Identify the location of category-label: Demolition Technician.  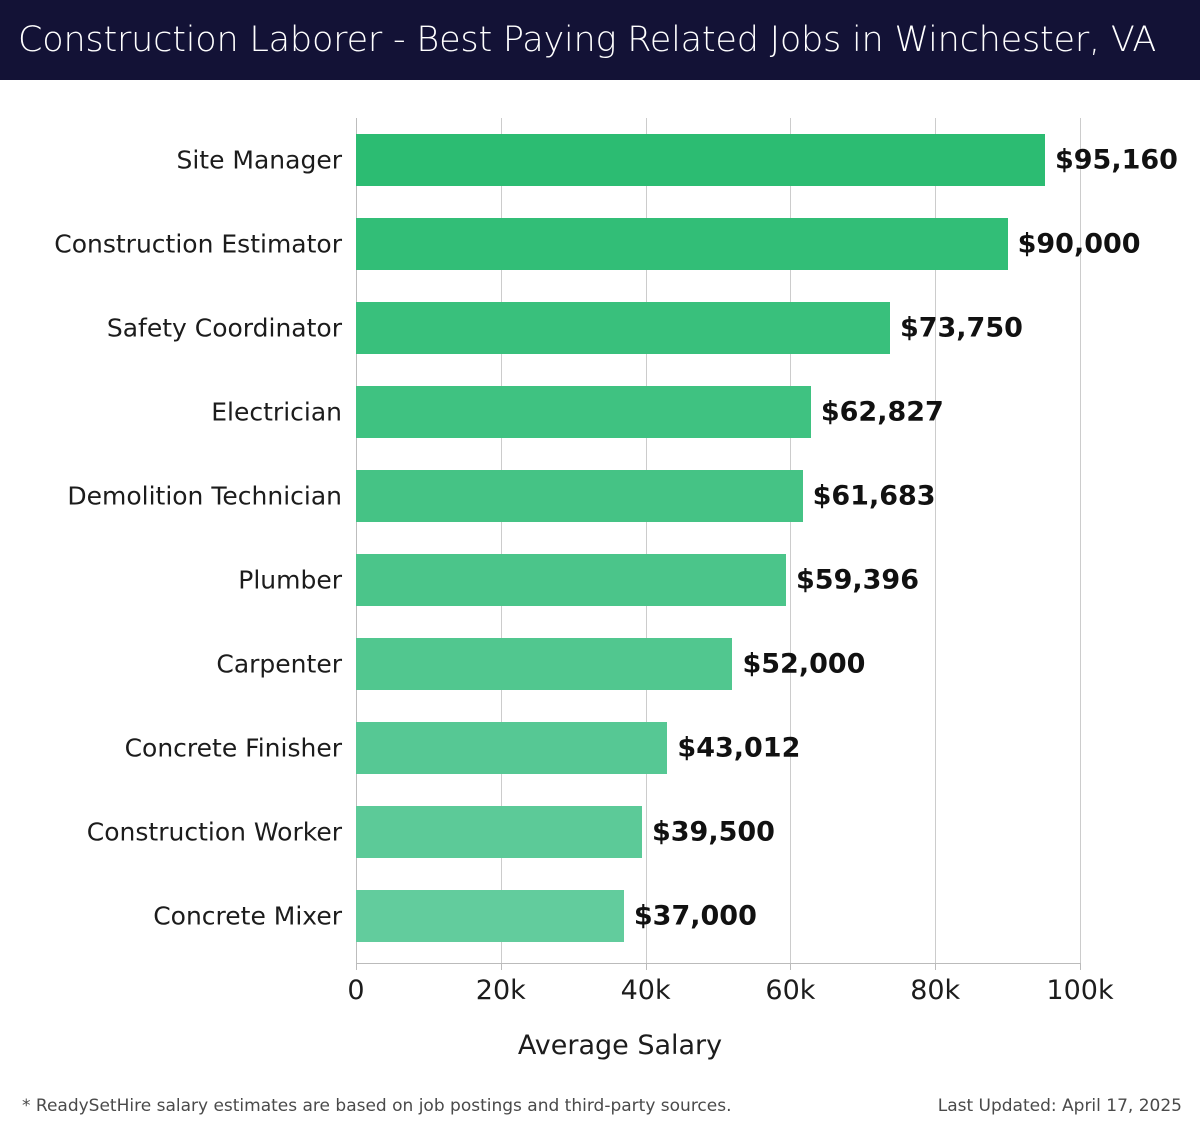
(204, 496).